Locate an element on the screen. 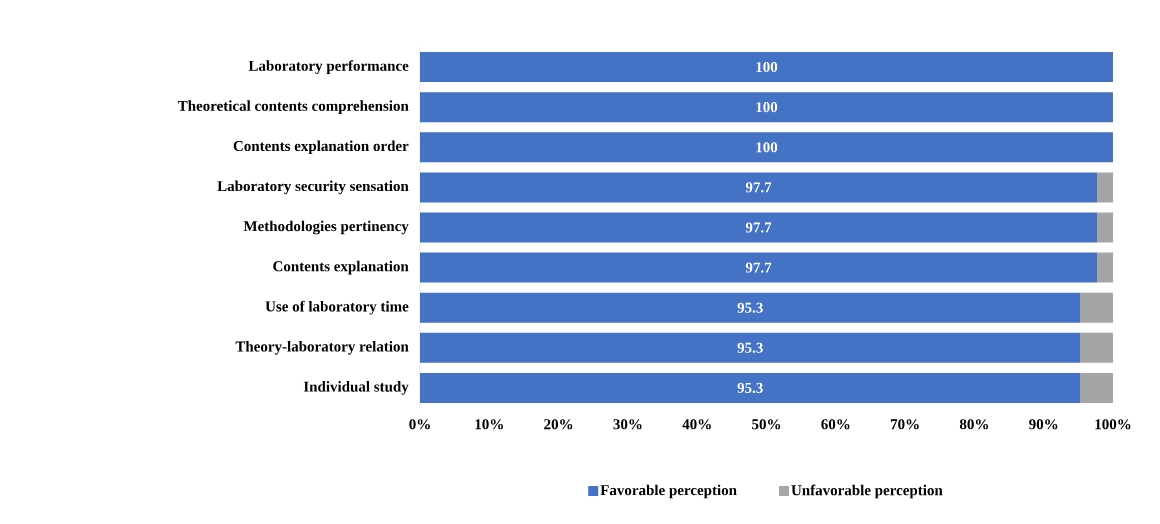 This screenshot has height=524, width=1160. x-tick-label: 40% is located at coordinates (696, 424).